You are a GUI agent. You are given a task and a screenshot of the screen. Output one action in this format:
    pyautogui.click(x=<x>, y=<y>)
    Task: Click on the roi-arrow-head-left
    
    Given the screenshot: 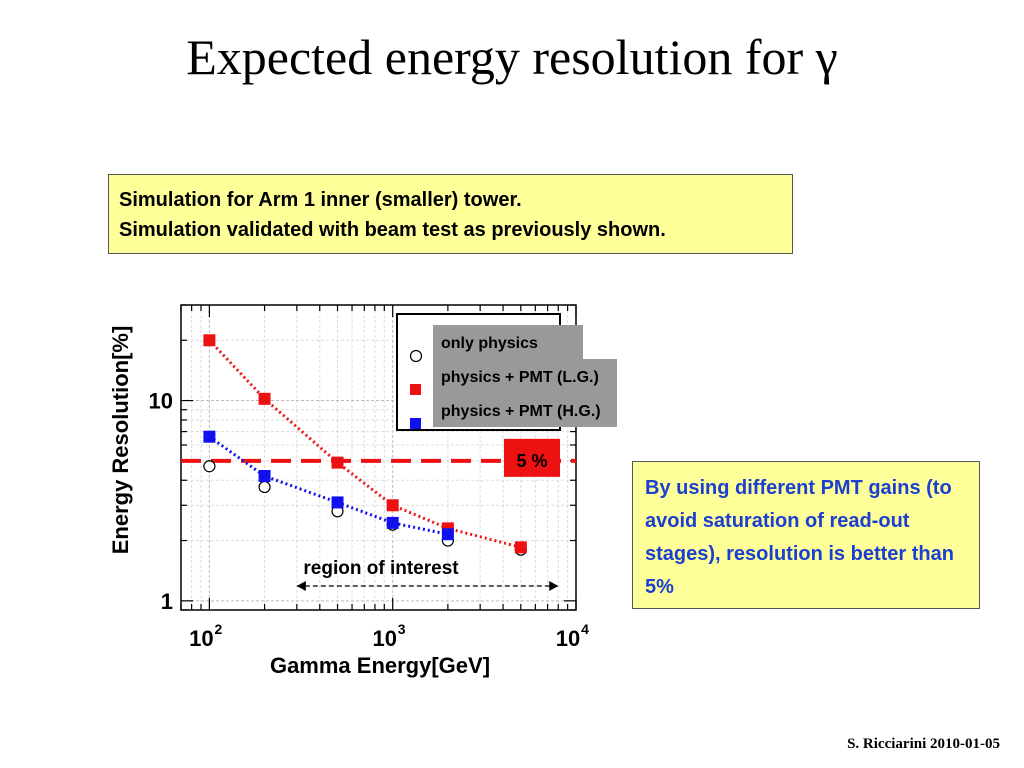 What is the action you would take?
    pyautogui.click(x=301, y=586)
    